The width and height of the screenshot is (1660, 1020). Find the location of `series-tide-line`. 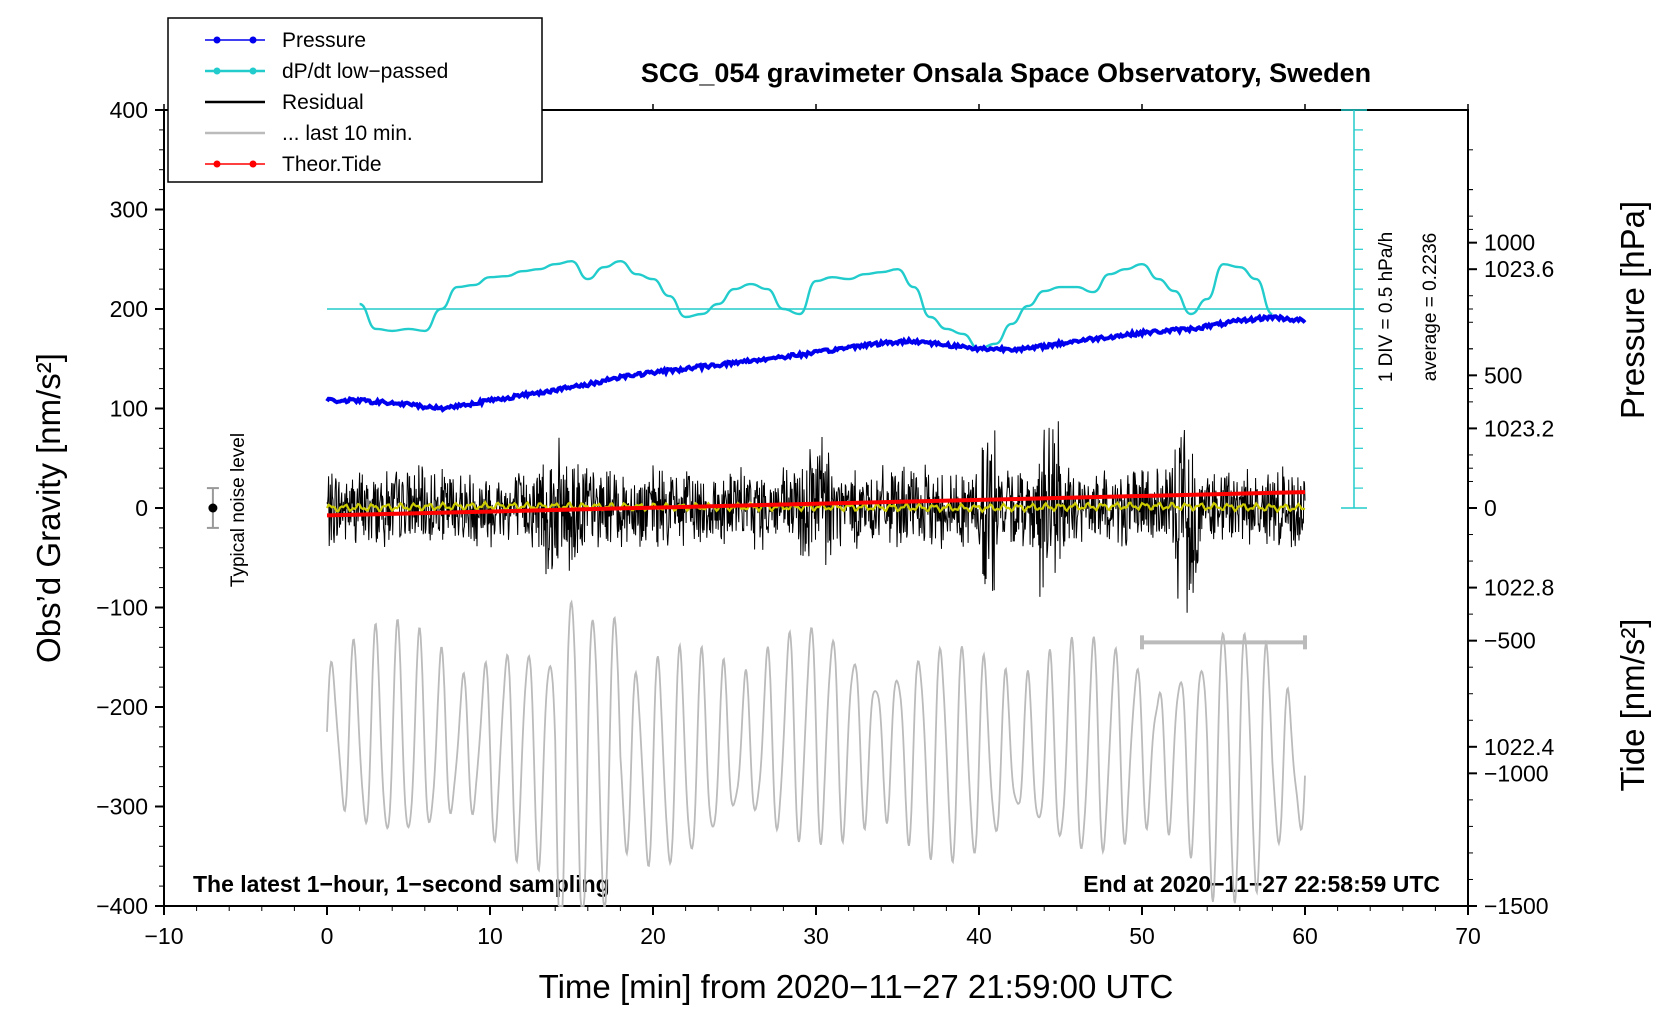

series-tide-line is located at coordinates (816, 504).